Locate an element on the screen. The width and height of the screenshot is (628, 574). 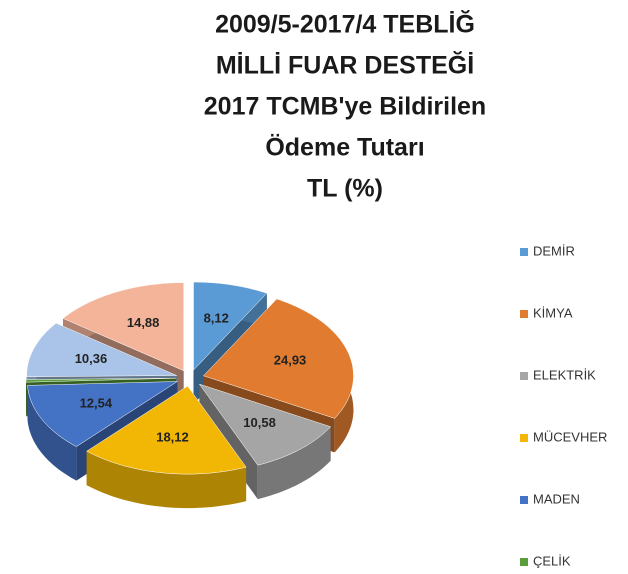
legend-label: MADEN is located at coordinates (556, 498).